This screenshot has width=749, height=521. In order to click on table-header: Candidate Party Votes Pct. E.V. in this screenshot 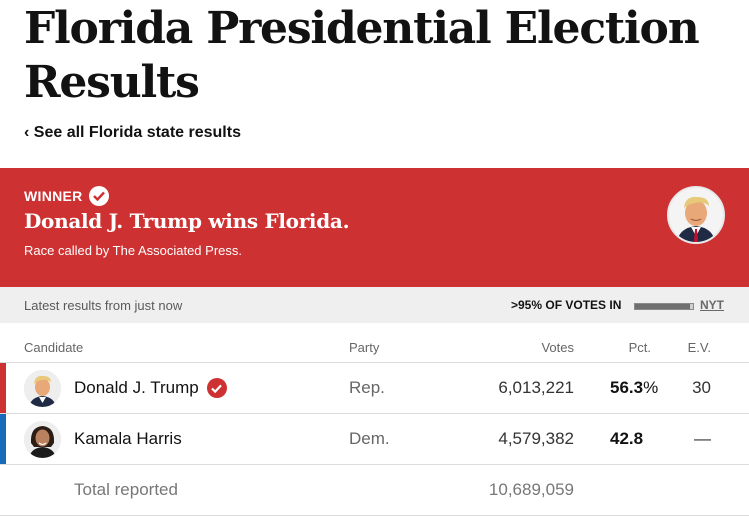, I will do `click(374, 348)`.